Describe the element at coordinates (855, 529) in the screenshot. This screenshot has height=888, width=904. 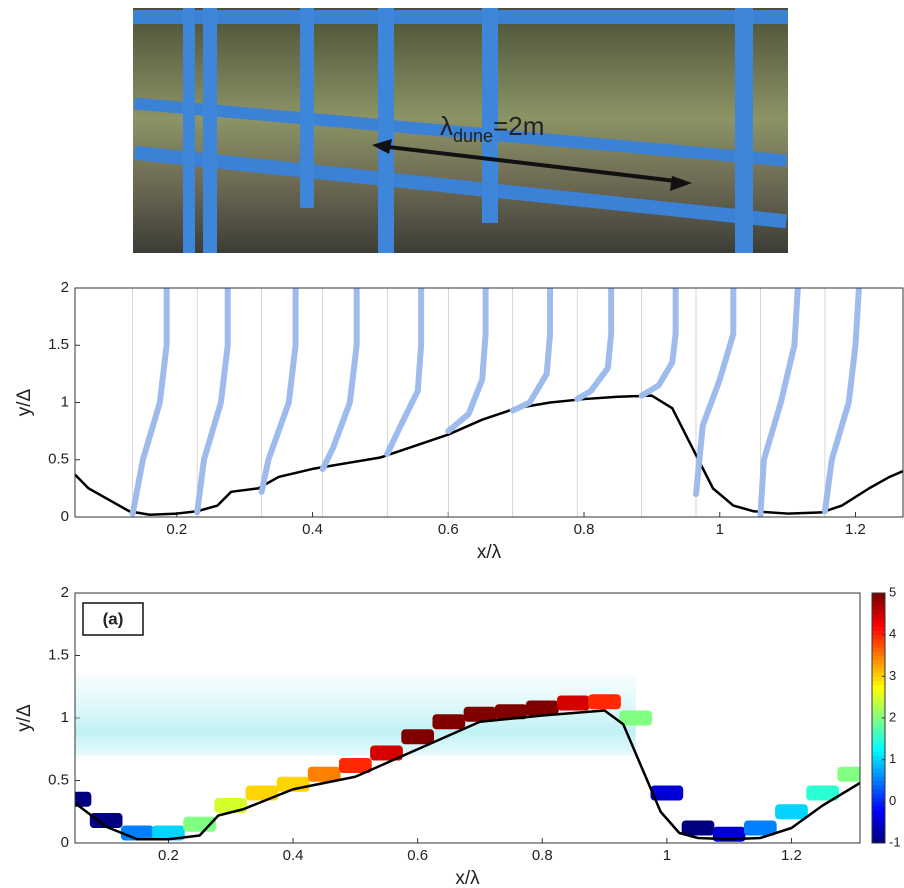
I see `x-tick-label: 1.2` at that location.